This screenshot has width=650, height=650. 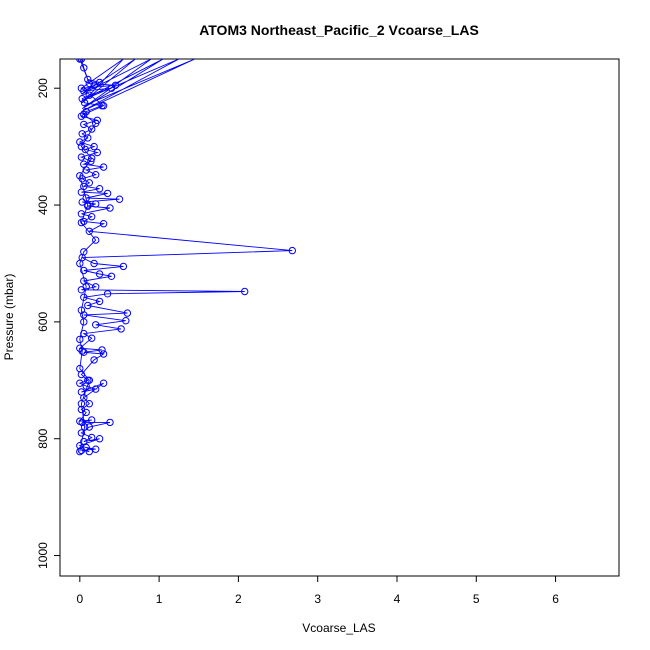 What do you see at coordinates (317, 599) in the screenshot?
I see `x-tick-label: 3` at bounding box center [317, 599].